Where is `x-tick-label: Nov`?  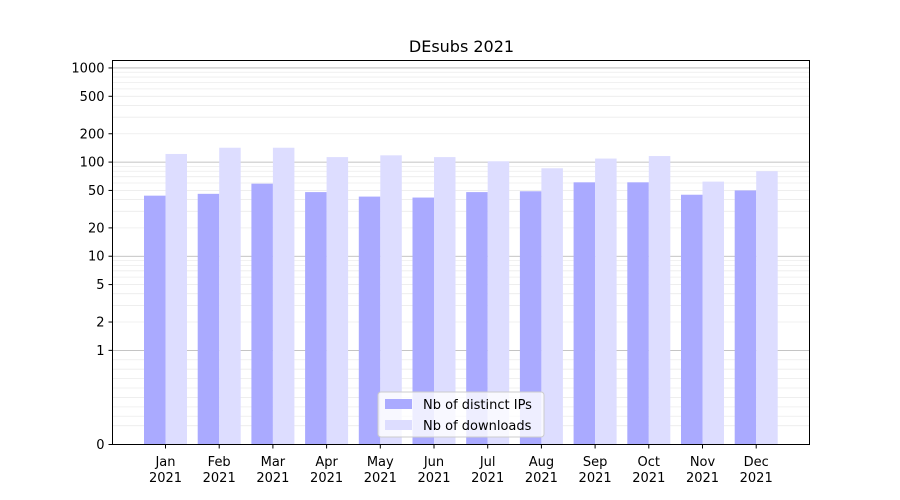
x-tick-label: Nov is located at coordinates (703, 462).